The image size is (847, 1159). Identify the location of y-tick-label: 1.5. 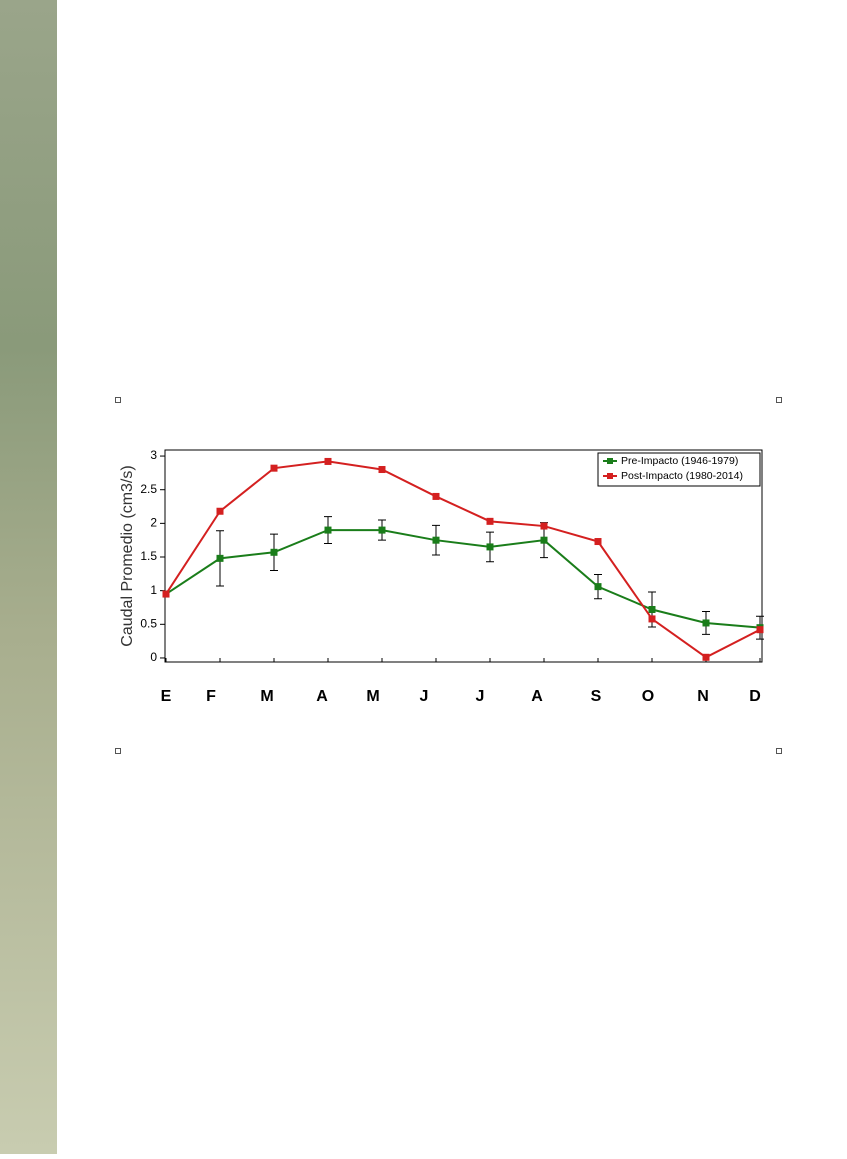
(148, 556).